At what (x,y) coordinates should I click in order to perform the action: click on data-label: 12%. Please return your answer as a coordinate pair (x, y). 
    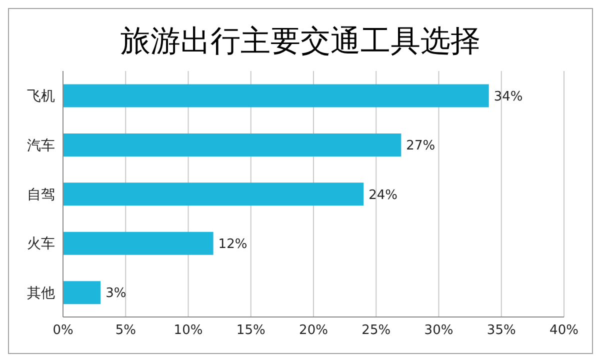
    Looking at the image, I should click on (233, 244).